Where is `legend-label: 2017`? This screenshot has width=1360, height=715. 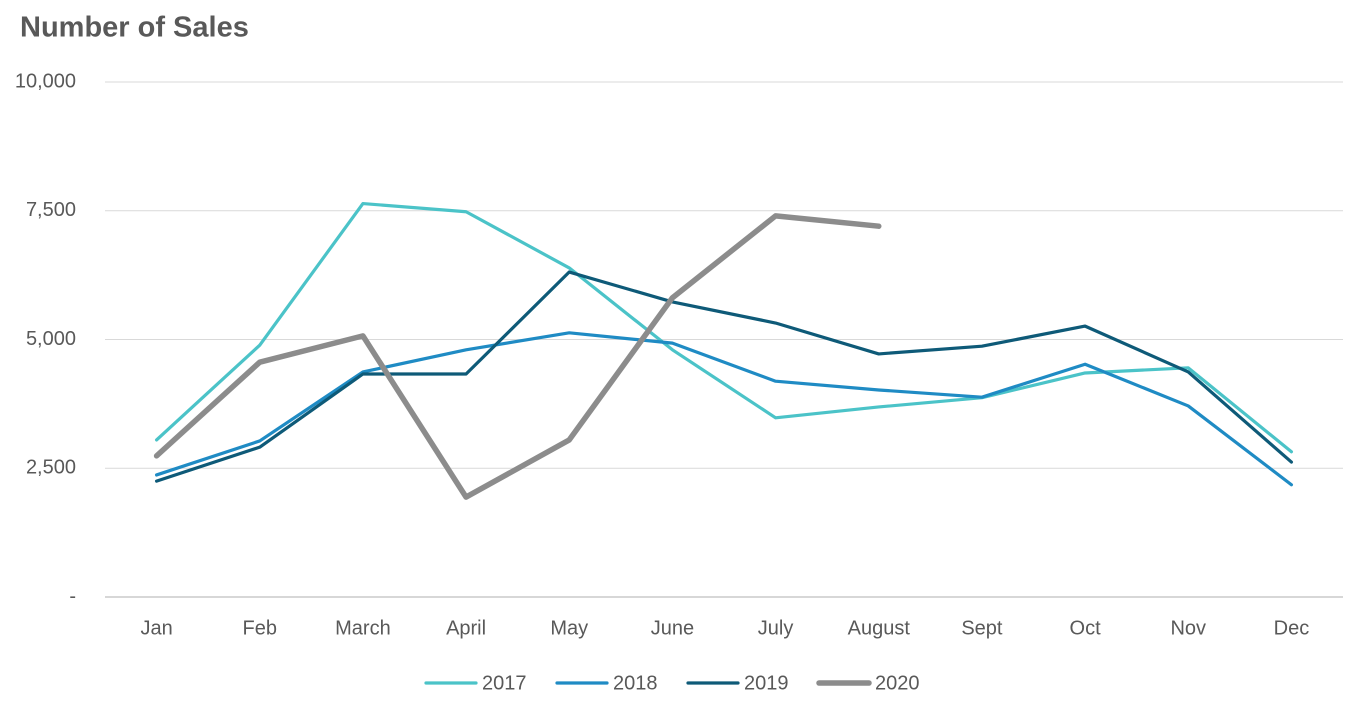 legend-label: 2017 is located at coordinates (504, 683).